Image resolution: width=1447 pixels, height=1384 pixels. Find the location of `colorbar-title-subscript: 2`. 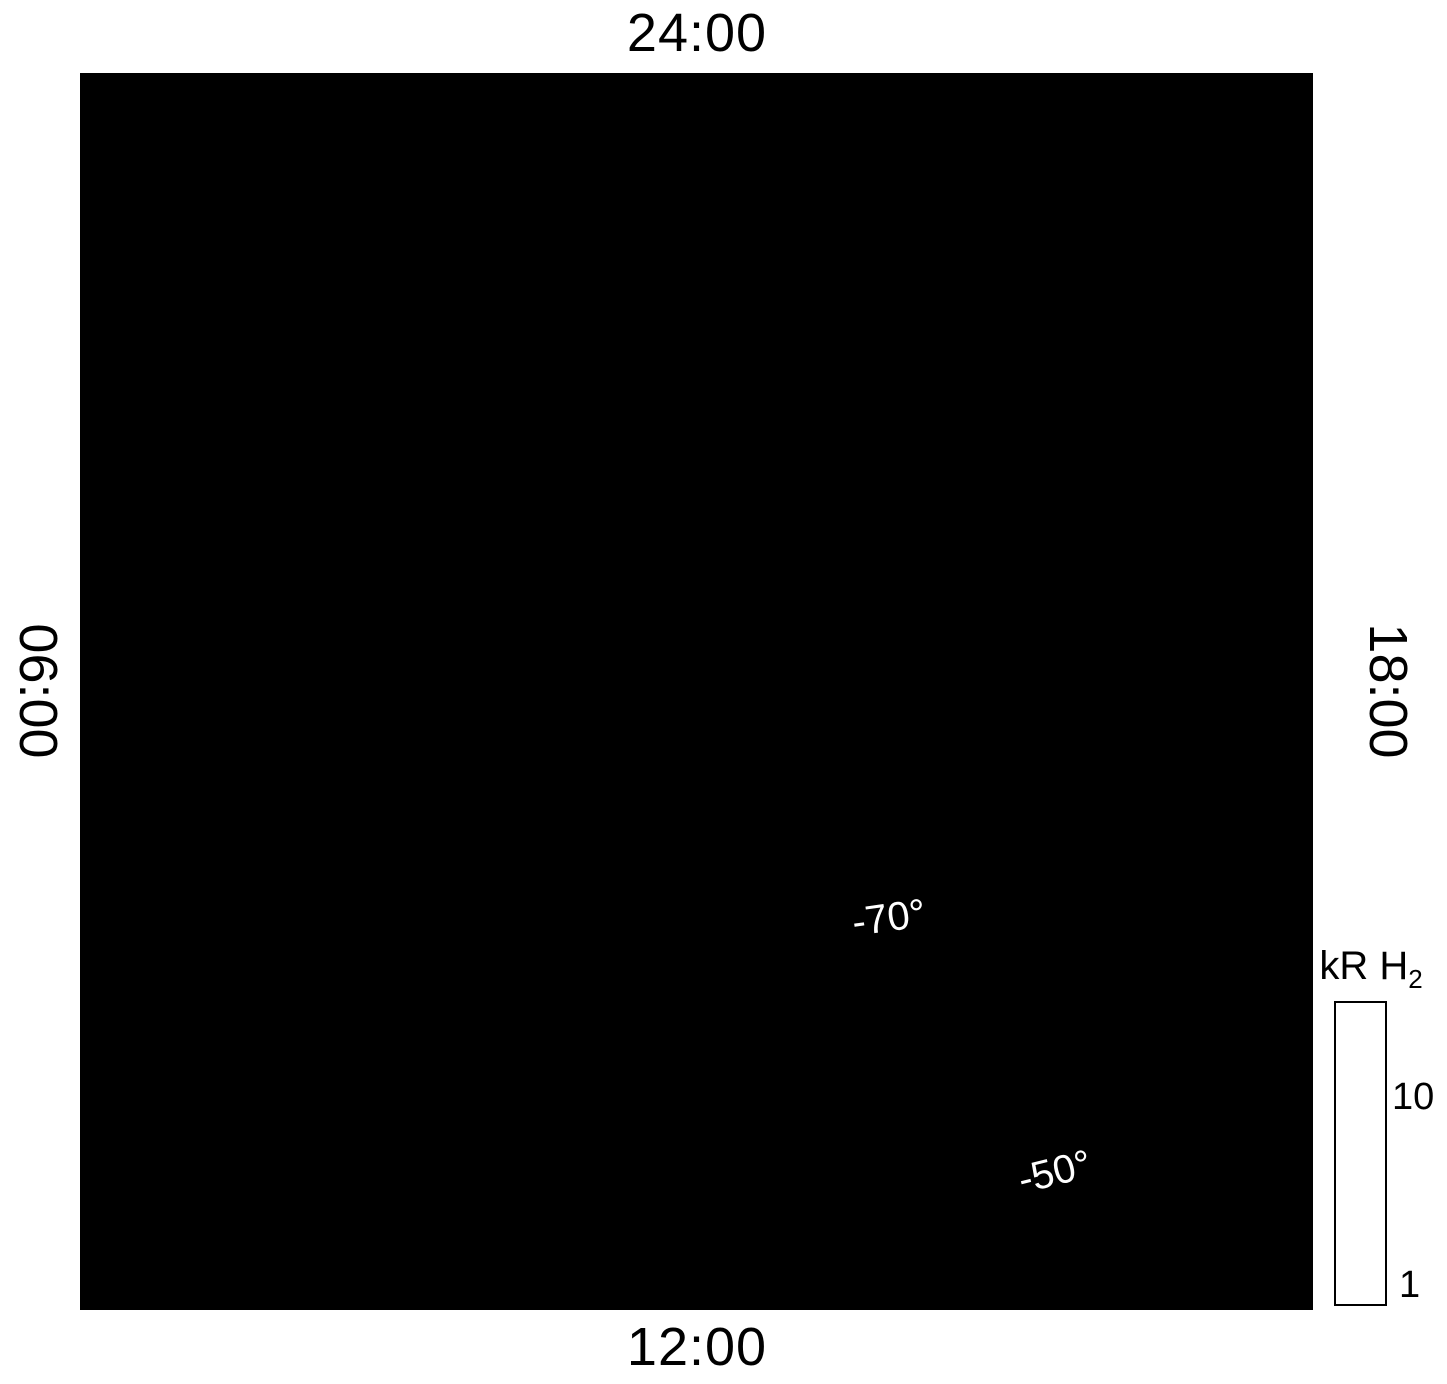

colorbar-title-subscript: 2 is located at coordinates (1415, 979).